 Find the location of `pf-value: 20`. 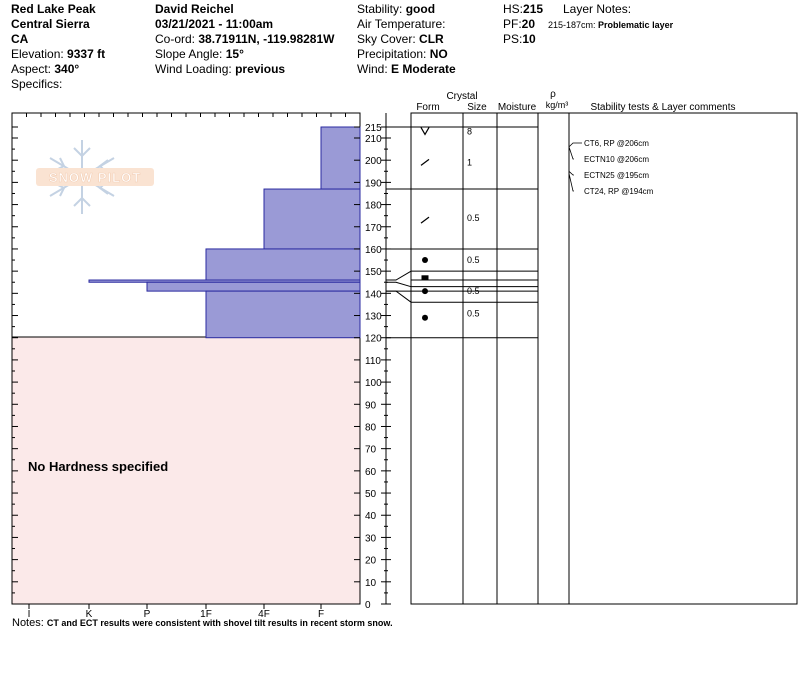

pf-value: 20 is located at coordinates (528, 24).